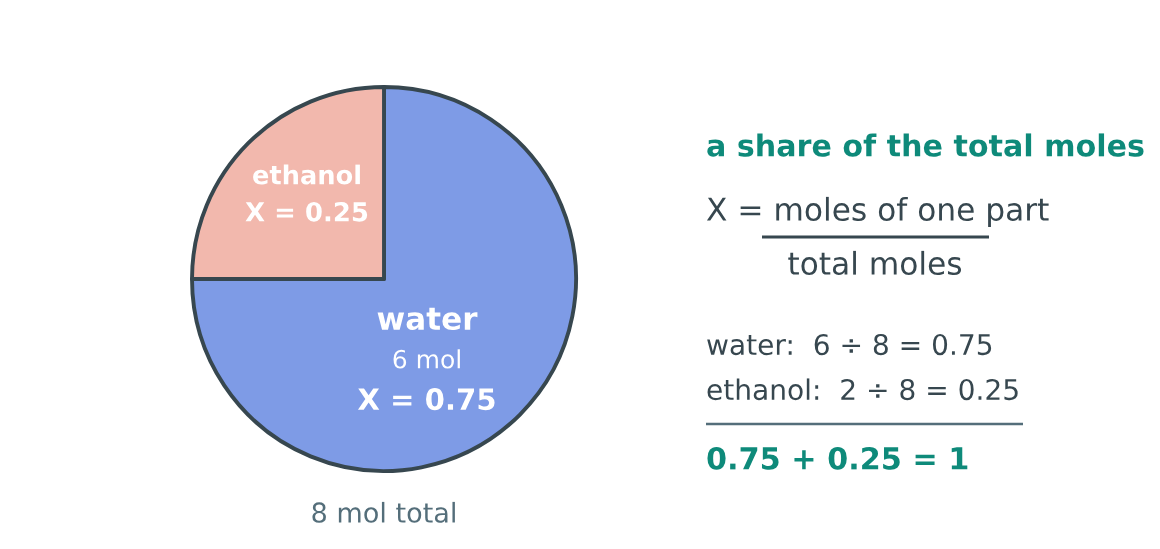 This screenshot has height=549, width=1160. I want to click on slice-label: water, so click(427, 319).